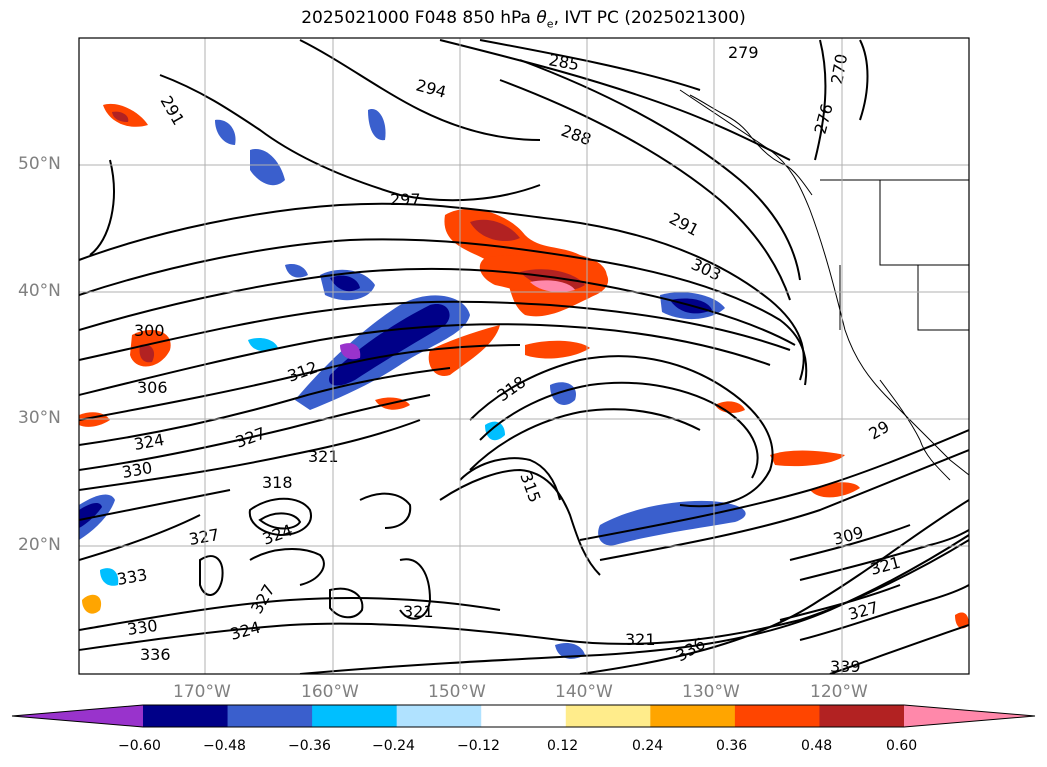 The width and height of the screenshot is (1047, 767). What do you see at coordinates (584, 692) in the screenshot?
I see `lon-label: 140°W` at bounding box center [584, 692].